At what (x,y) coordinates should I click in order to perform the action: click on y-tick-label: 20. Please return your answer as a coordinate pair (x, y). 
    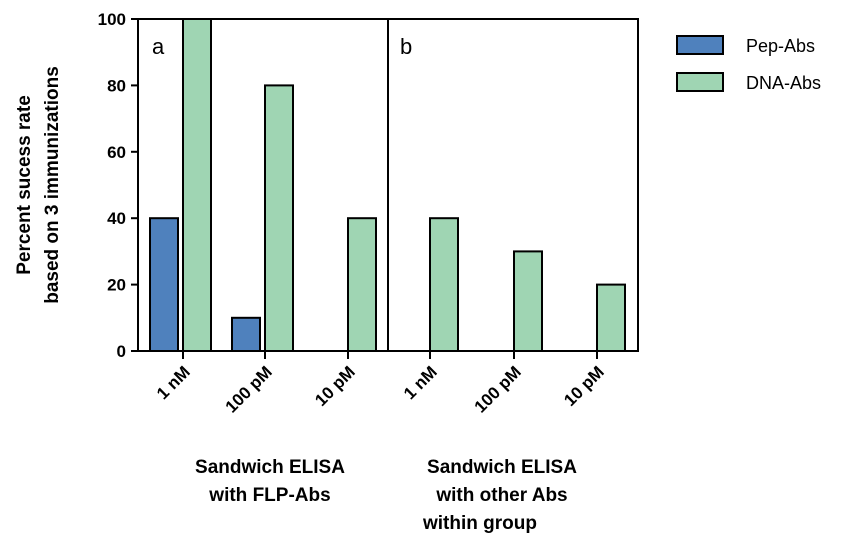
    Looking at the image, I should click on (116, 285).